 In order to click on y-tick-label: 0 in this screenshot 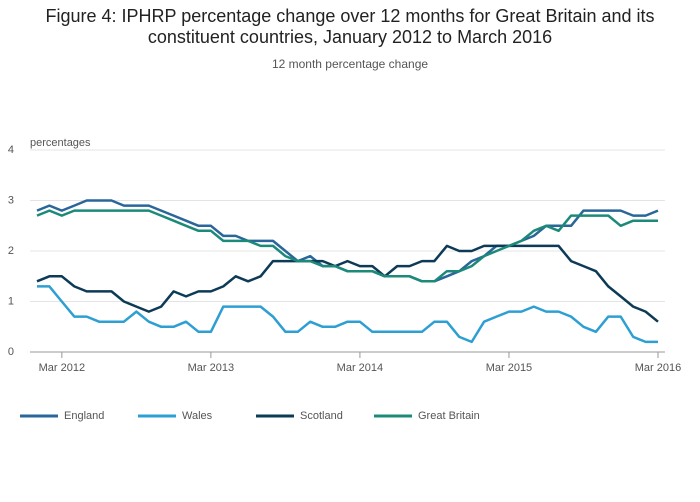, I will do `click(11, 352)`.